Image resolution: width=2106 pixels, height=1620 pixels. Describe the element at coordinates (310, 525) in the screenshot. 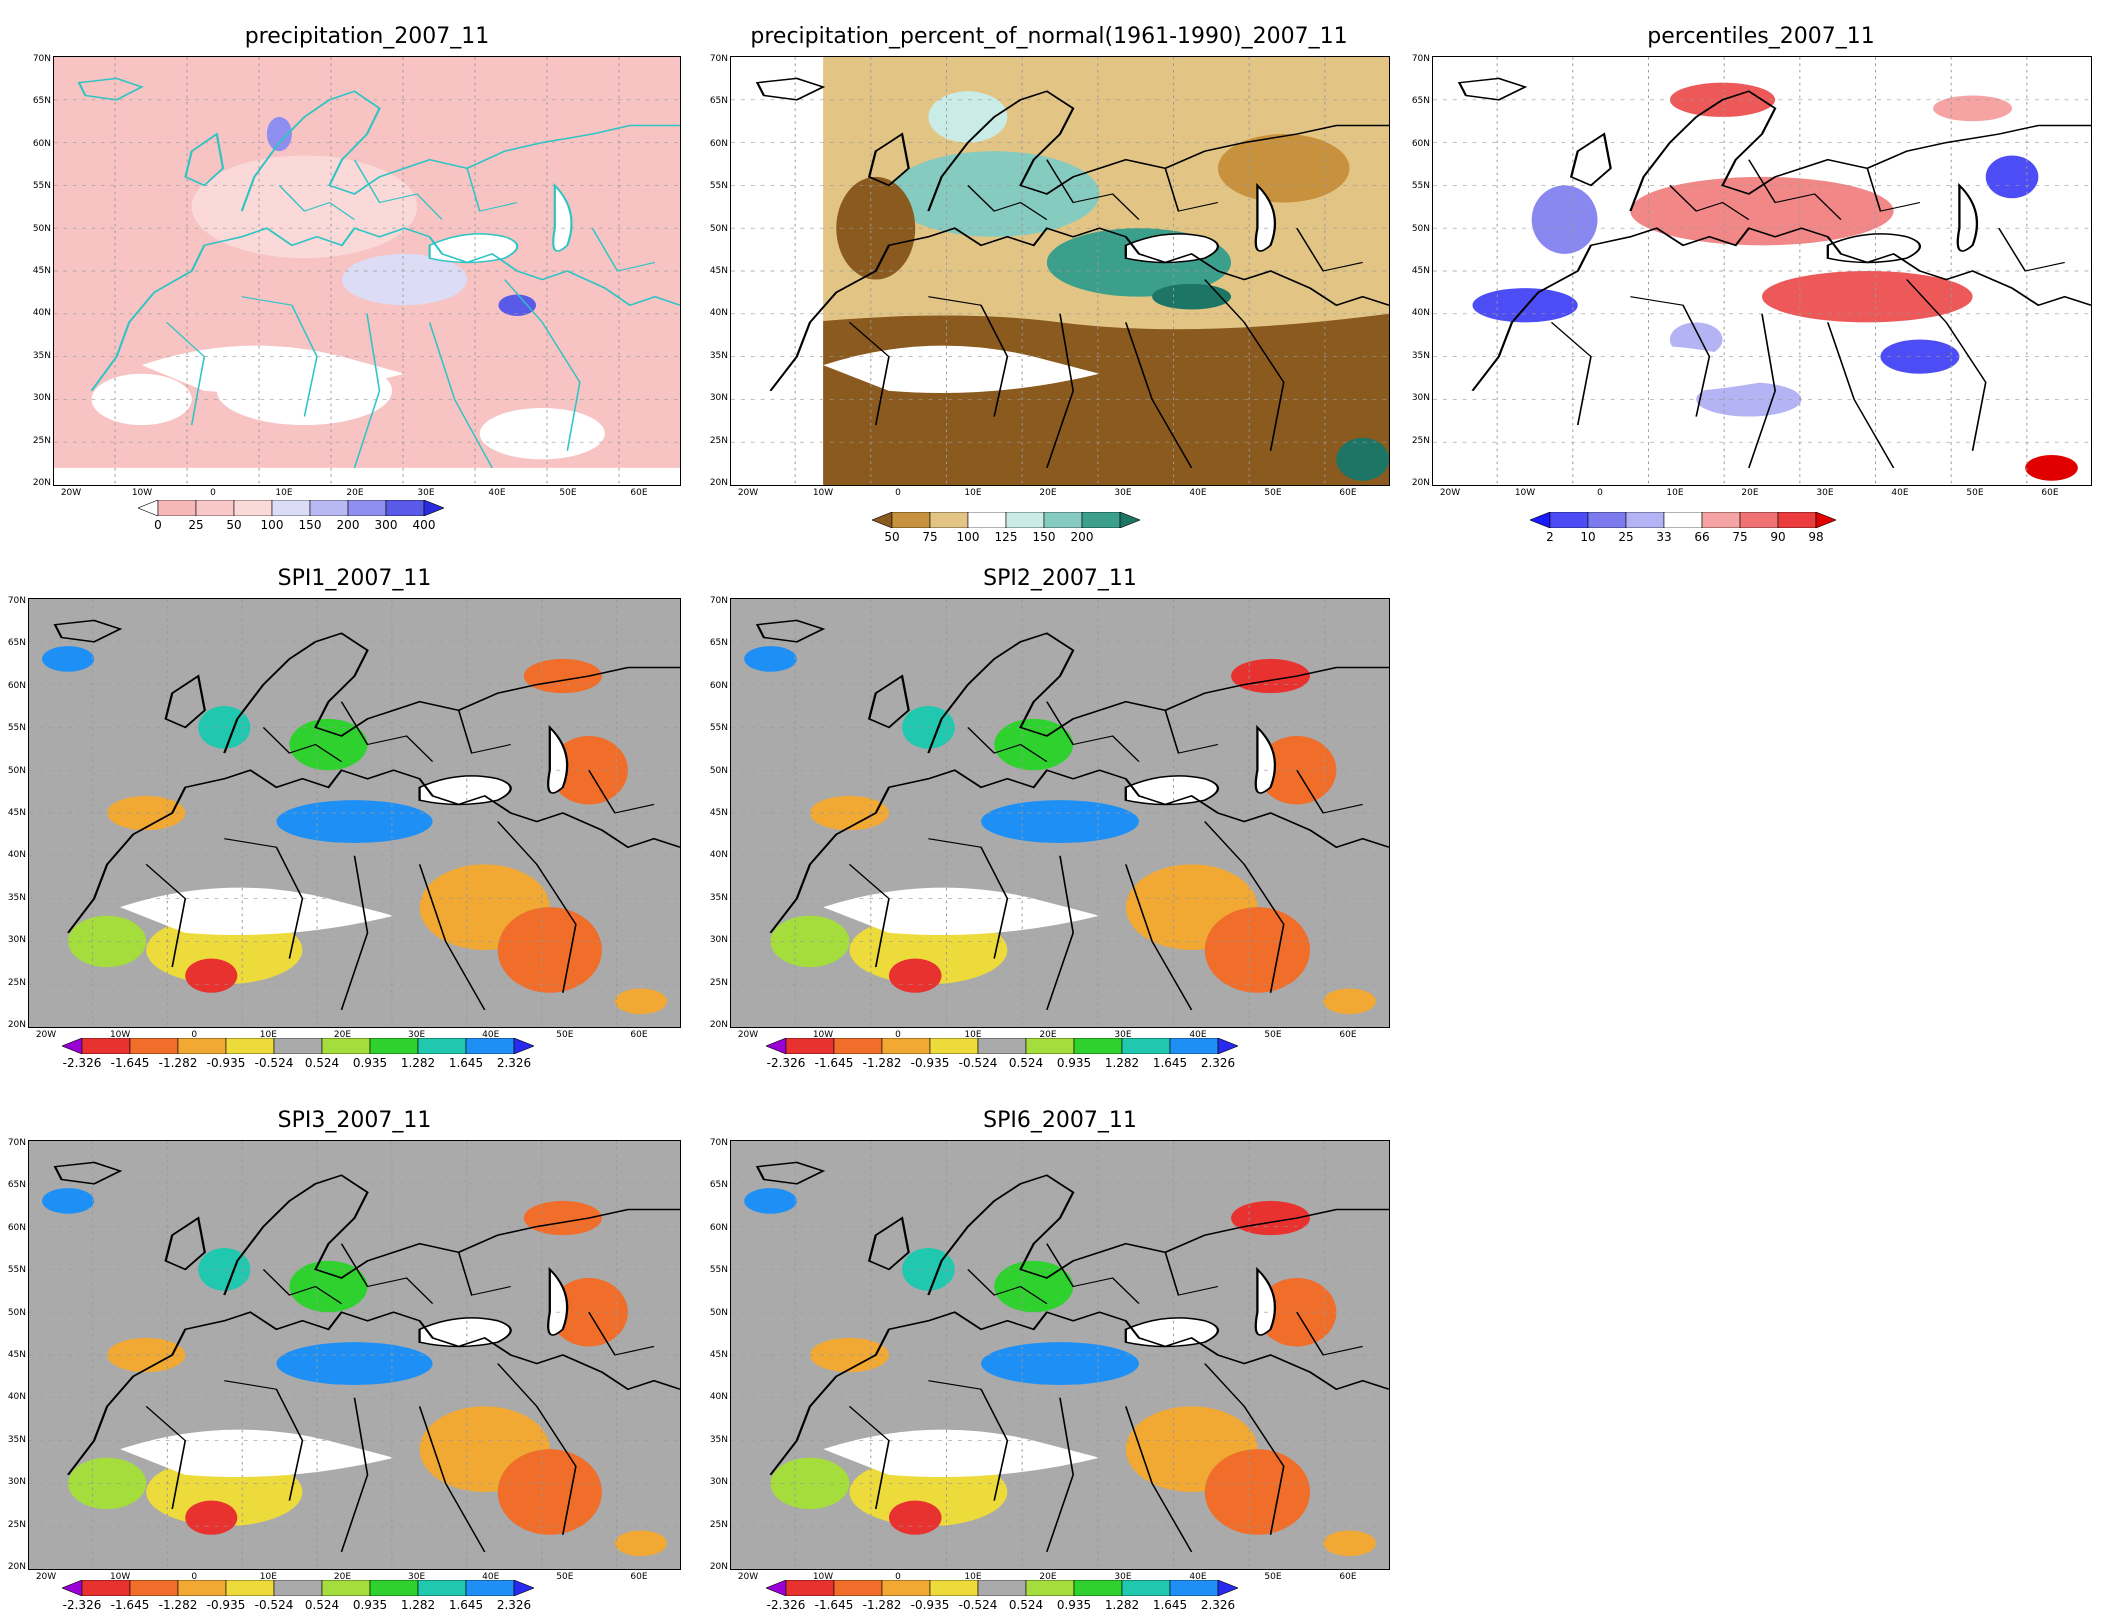

I see `colorbar-tick-label: 150` at that location.